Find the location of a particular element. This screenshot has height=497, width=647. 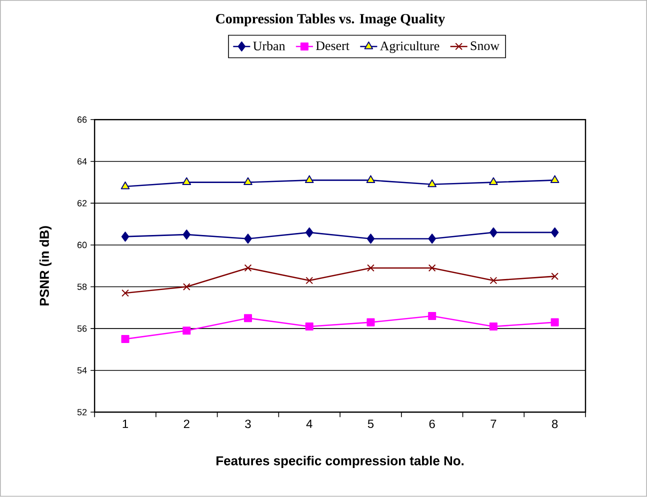

legend-label: Urban is located at coordinates (269, 45).